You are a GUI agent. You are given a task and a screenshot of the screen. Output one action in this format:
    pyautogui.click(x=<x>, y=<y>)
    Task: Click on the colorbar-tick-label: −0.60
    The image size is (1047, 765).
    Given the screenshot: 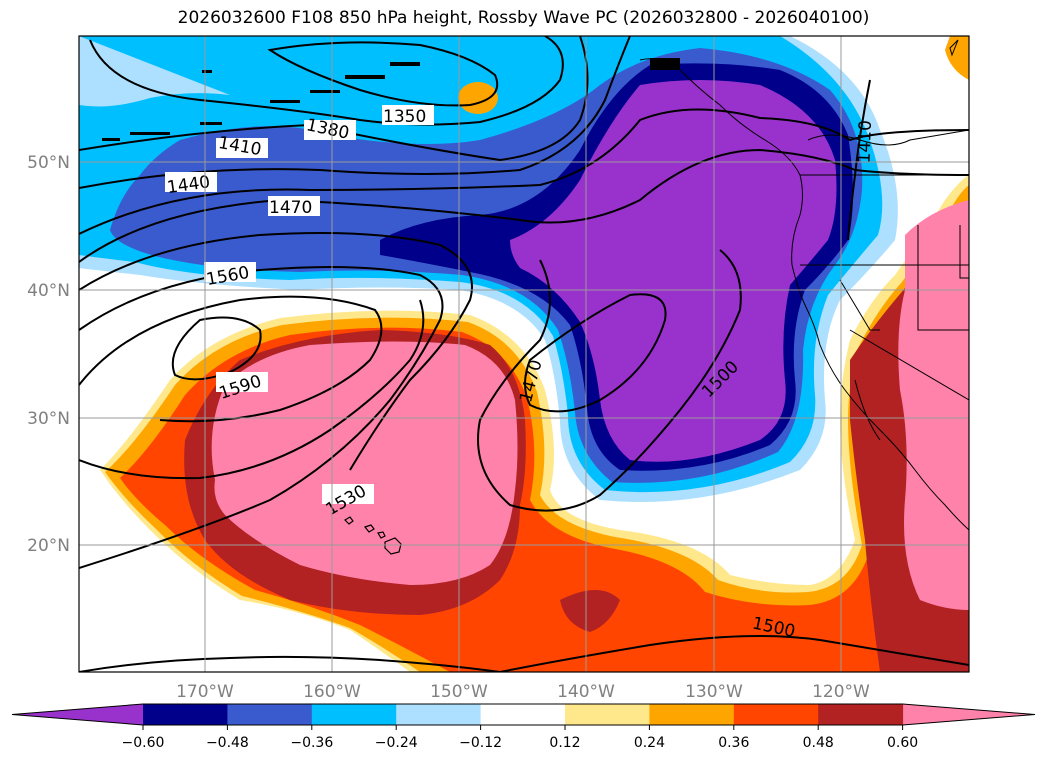 What is the action you would take?
    pyautogui.click(x=143, y=743)
    